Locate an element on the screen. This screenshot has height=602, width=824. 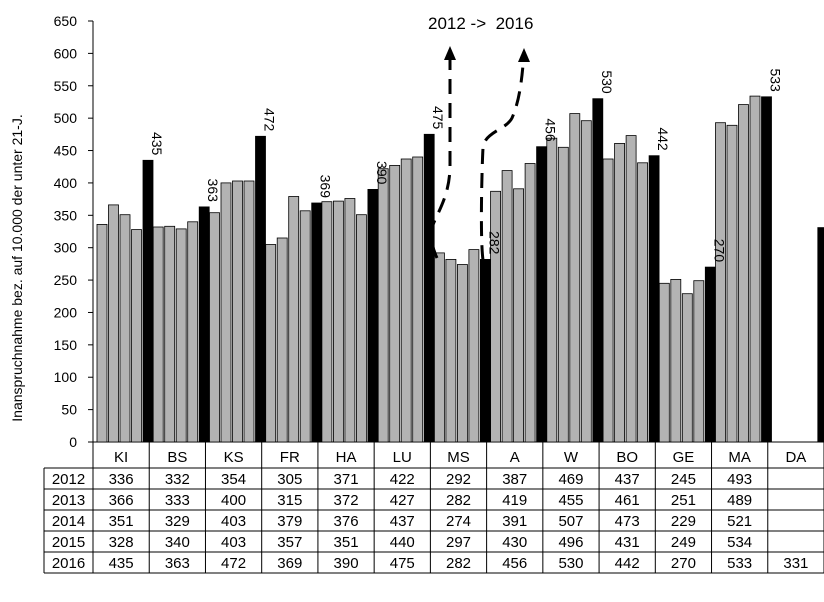
y-tick-label: 650 is located at coordinates (66, 21).